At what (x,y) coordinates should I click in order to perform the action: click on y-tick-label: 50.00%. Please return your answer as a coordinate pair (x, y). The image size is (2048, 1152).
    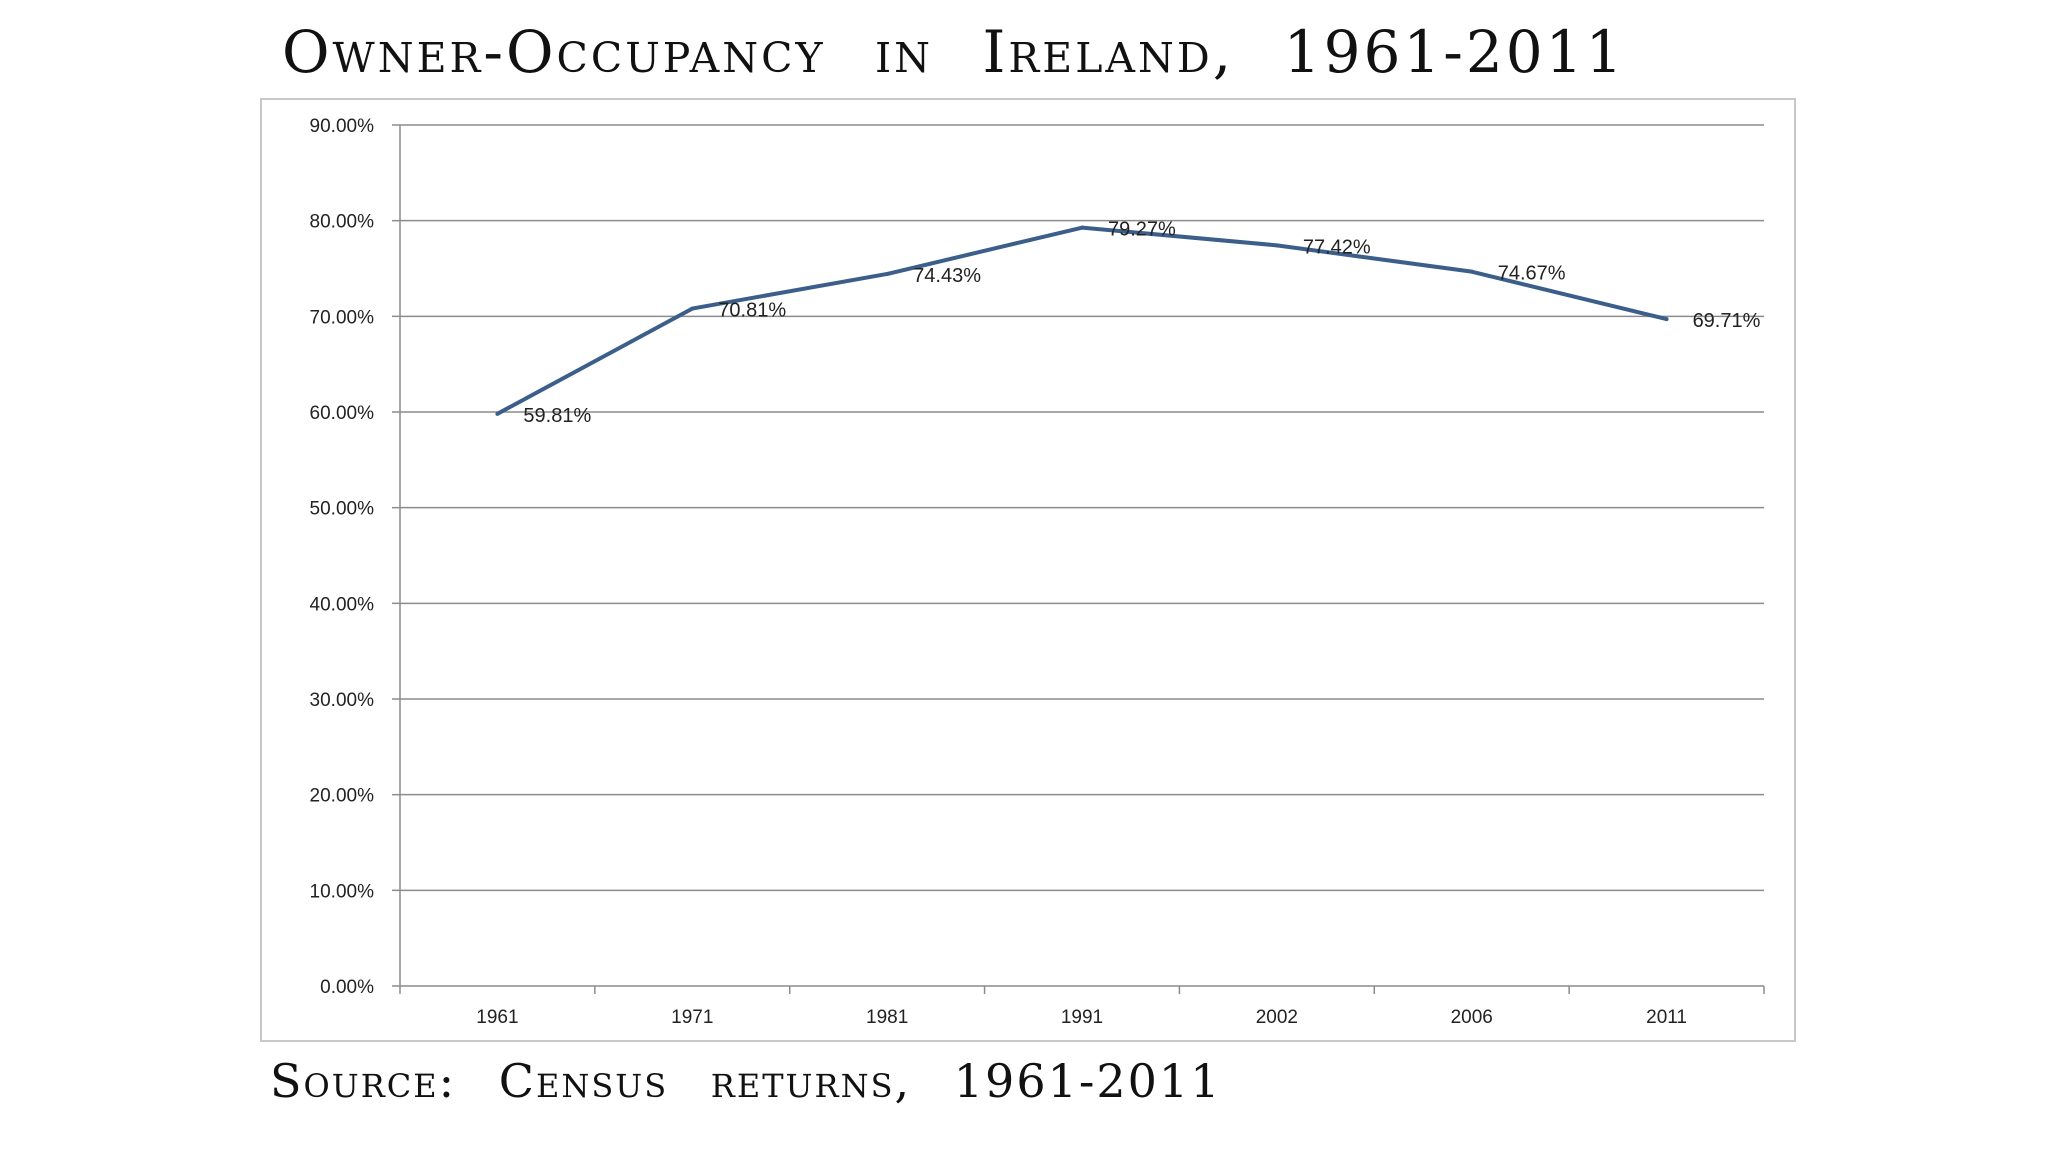
    Looking at the image, I should click on (342, 509).